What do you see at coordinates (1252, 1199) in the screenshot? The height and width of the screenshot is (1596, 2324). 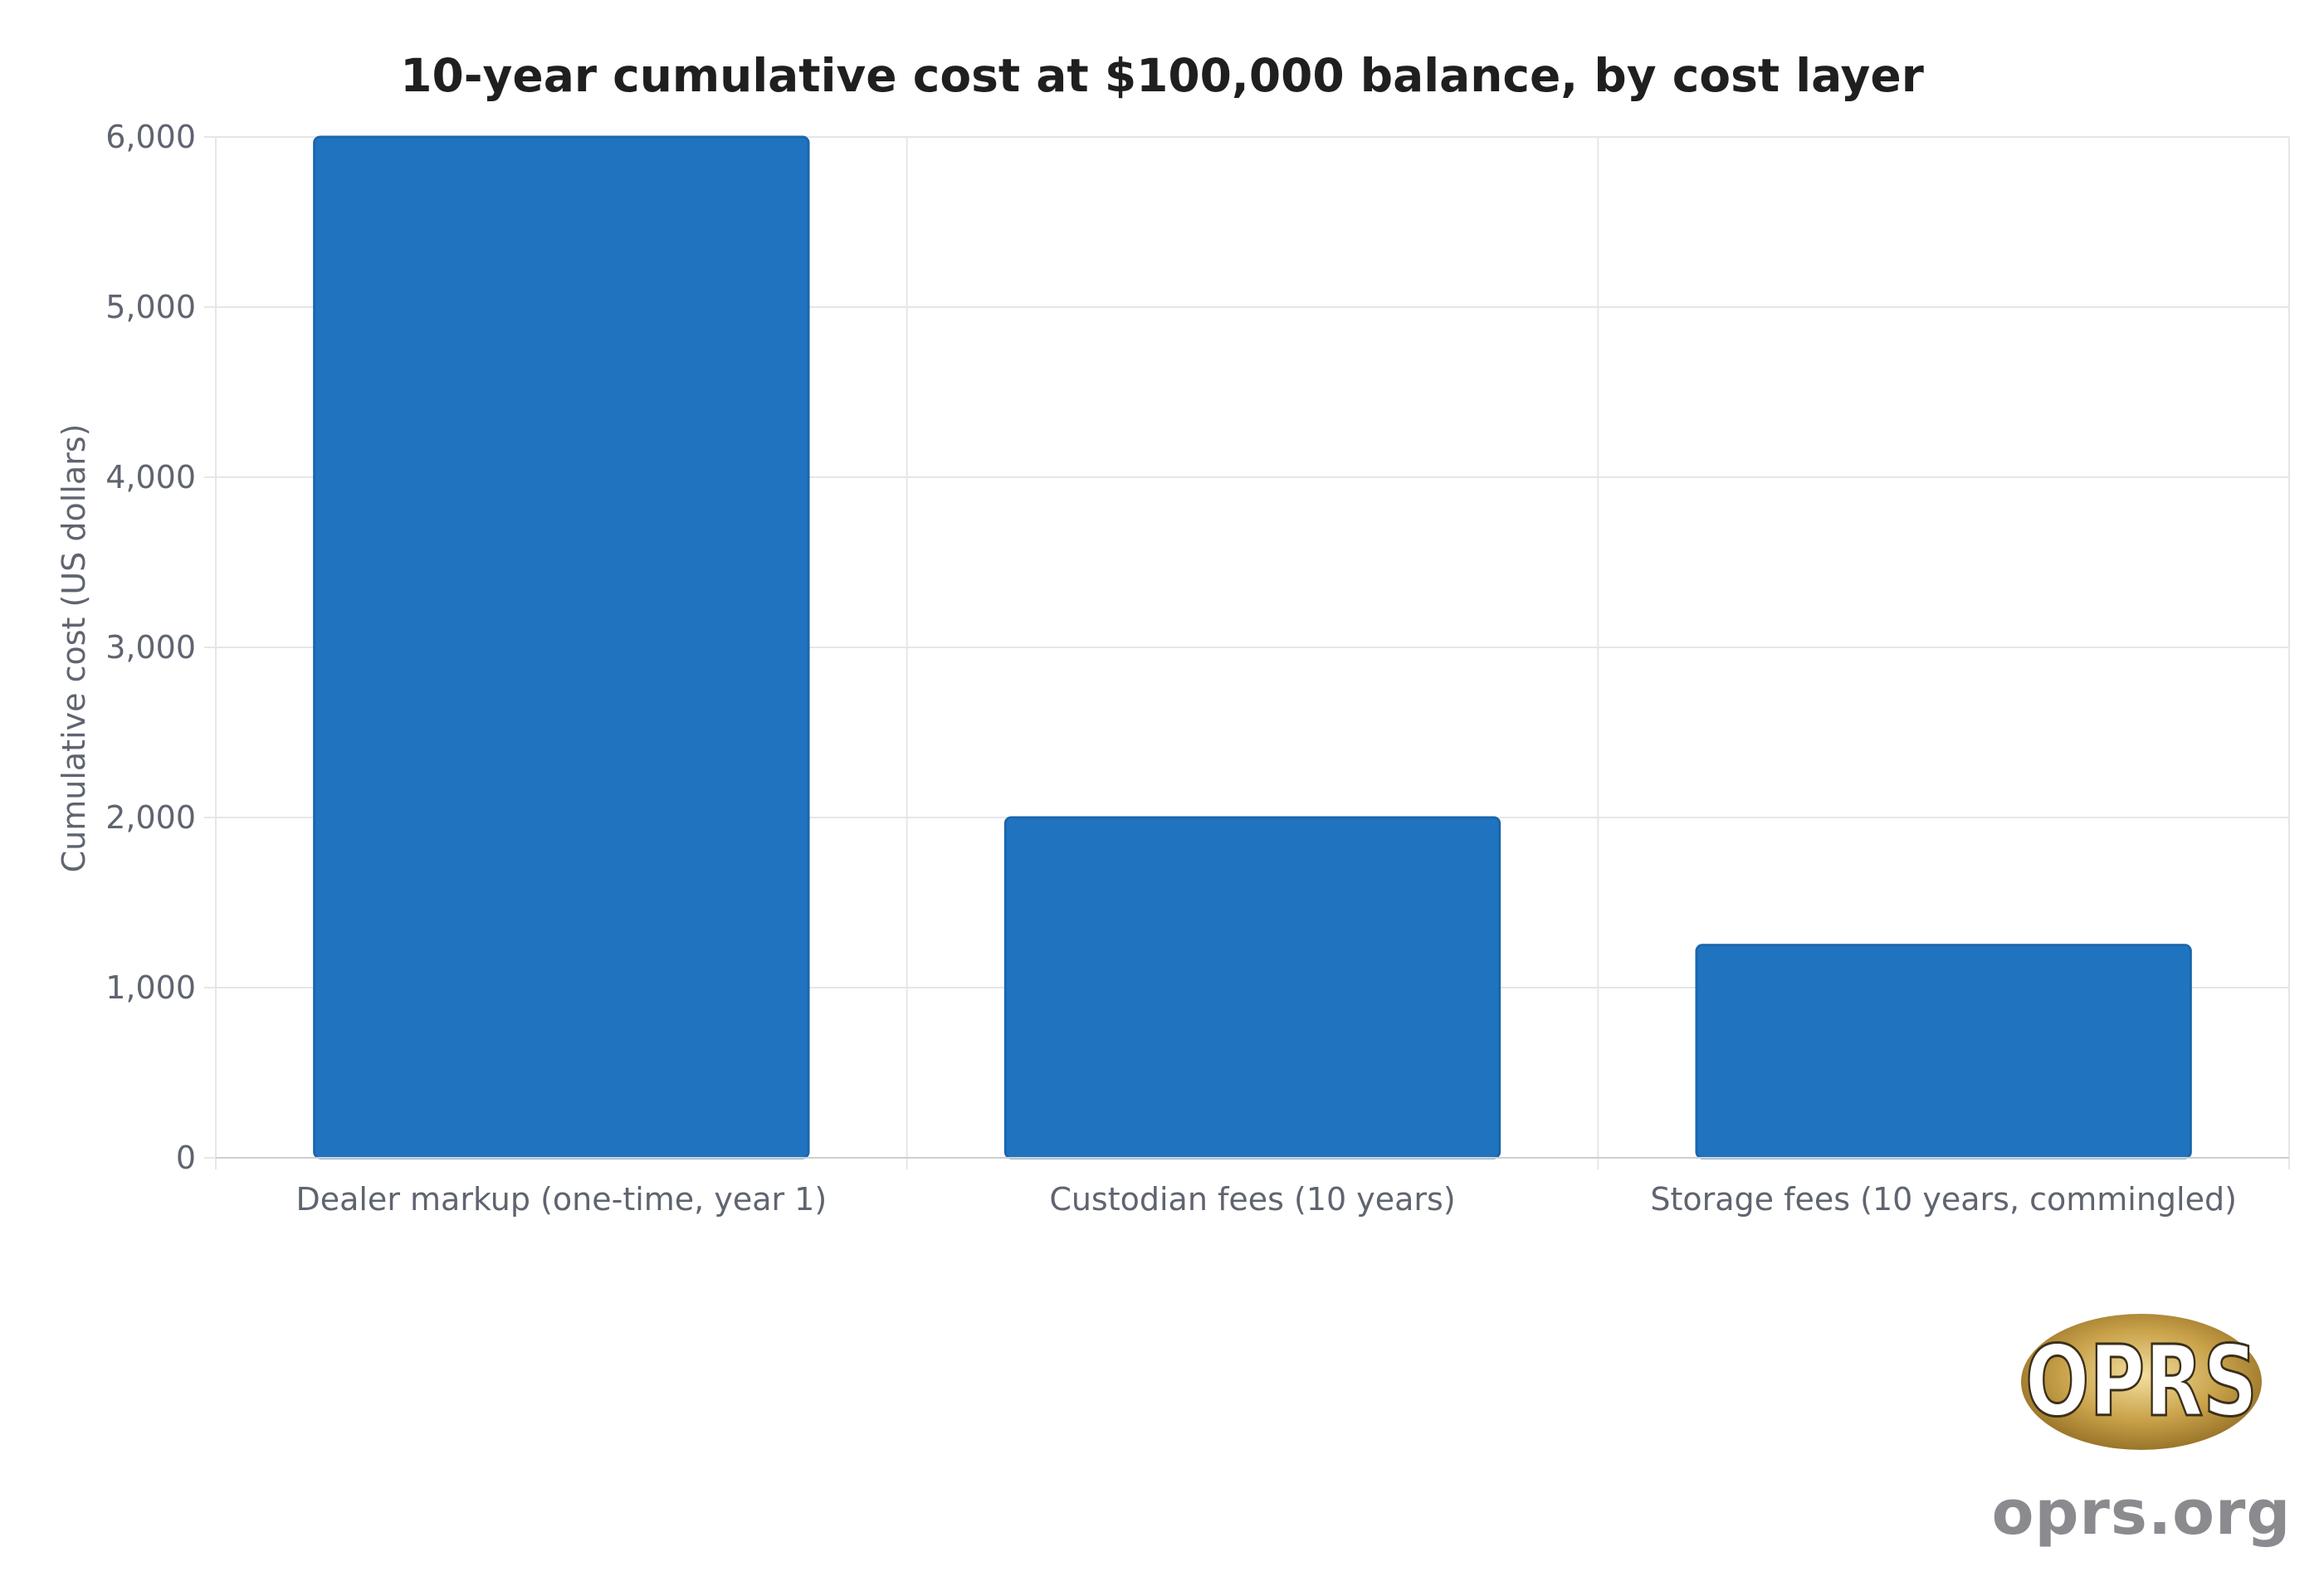 I see `x-tick-label: Custodian fees (10 years)` at bounding box center [1252, 1199].